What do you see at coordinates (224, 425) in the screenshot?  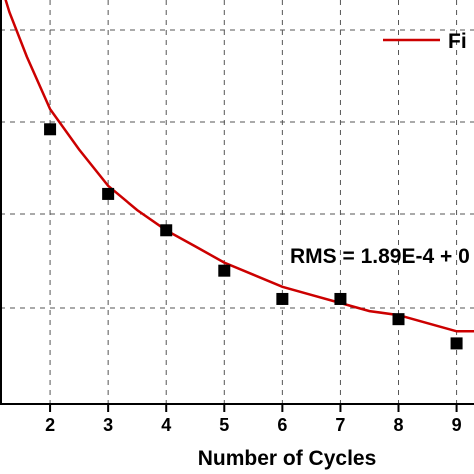 I see `x-tick-label: 5` at bounding box center [224, 425].